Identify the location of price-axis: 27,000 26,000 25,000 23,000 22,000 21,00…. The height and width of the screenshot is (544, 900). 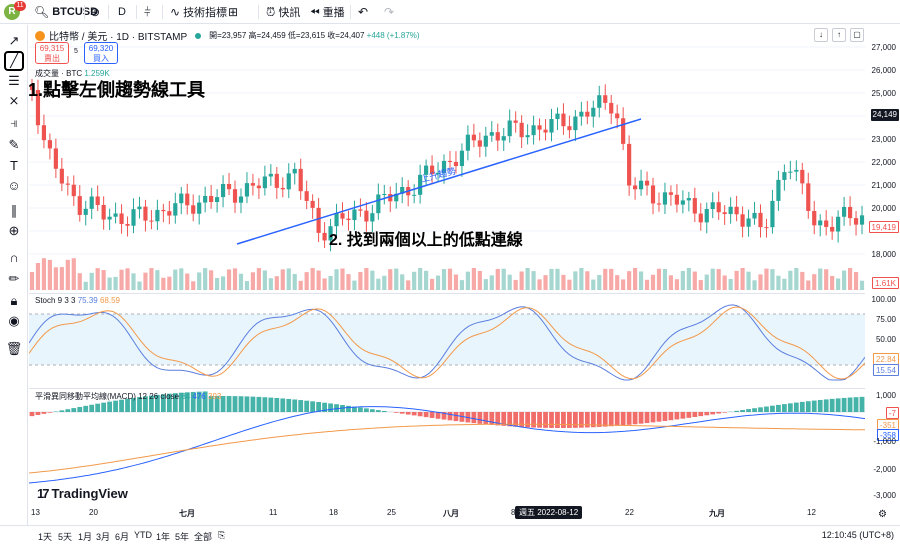
(882, 275).